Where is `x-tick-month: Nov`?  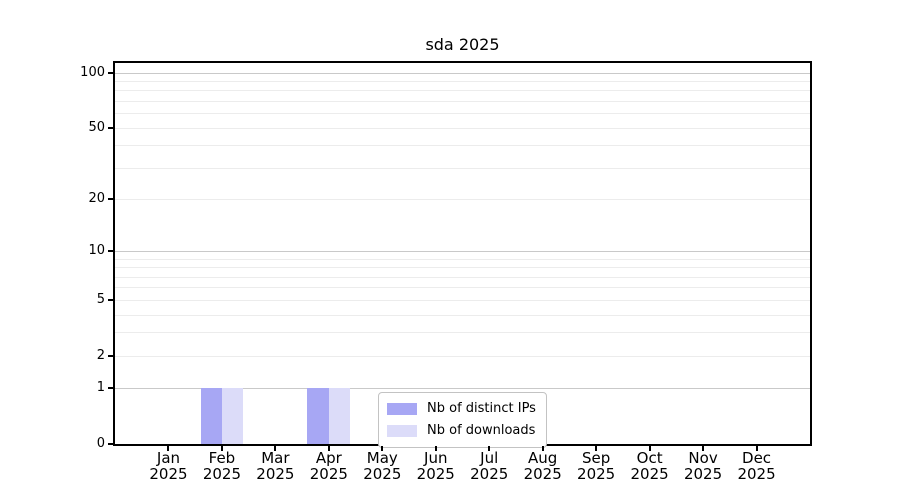 x-tick-month: Nov is located at coordinates (703, 458).